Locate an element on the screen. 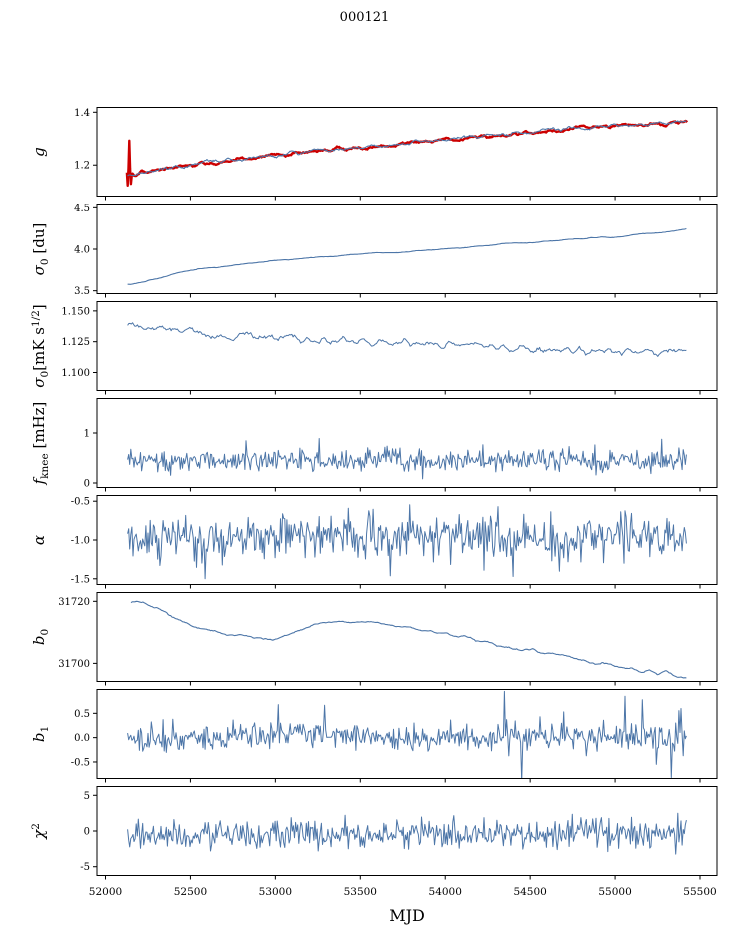 Image resolution: width=729 pixels, height=944 pixels. series-sigma0-du is located at coordinates (407, 256).